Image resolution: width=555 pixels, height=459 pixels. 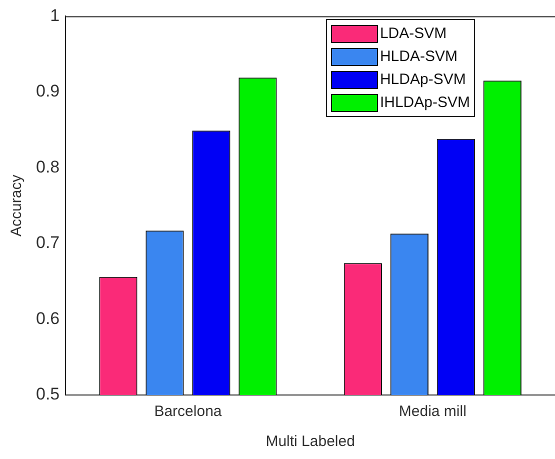 What do you see at coordinates (310, 441) in the screenshot?
I see `x-axis-title: Multi Labeled` at bounding box center [310, 441].